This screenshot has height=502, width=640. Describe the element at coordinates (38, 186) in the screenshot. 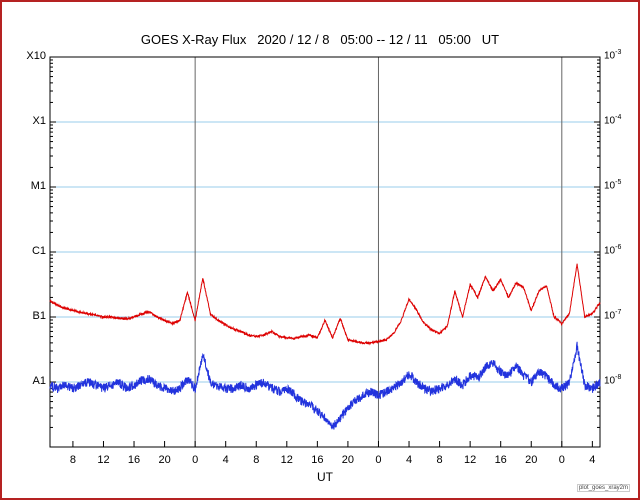

I see `y-class-label-M1: M1` at that location.